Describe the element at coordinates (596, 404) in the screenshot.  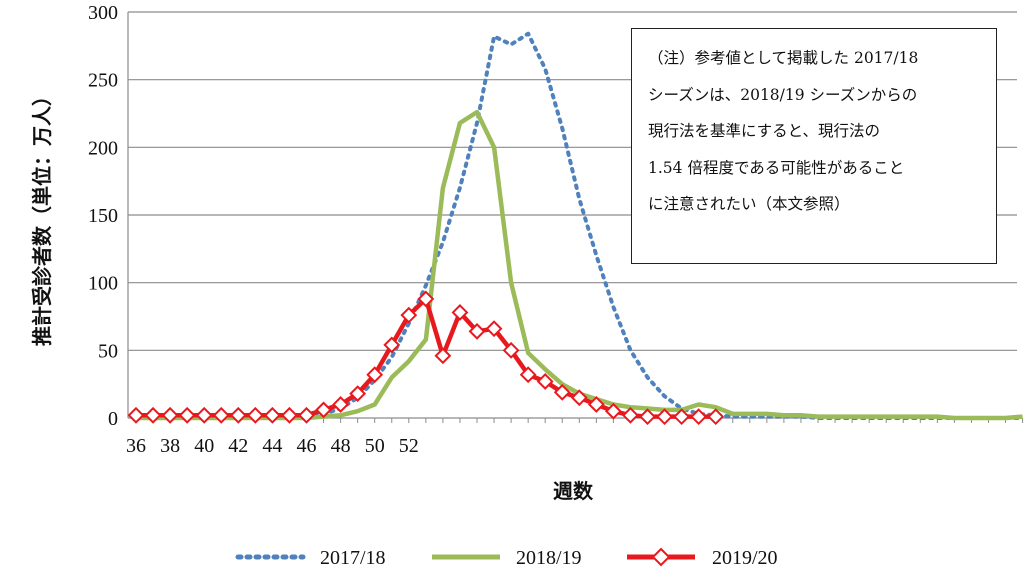
I see `point-2019-20-w10` at that location.